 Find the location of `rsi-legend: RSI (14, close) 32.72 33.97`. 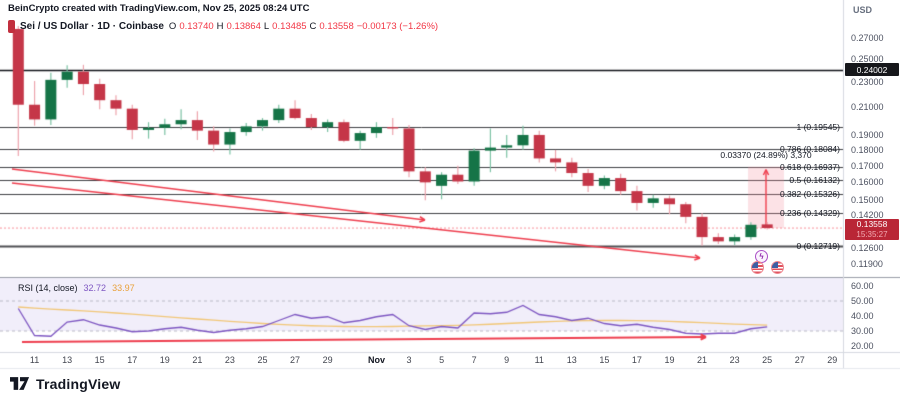

rsi-legend: RSI (14, close) 32.72 33.97 is located at coordinates (76, 288).